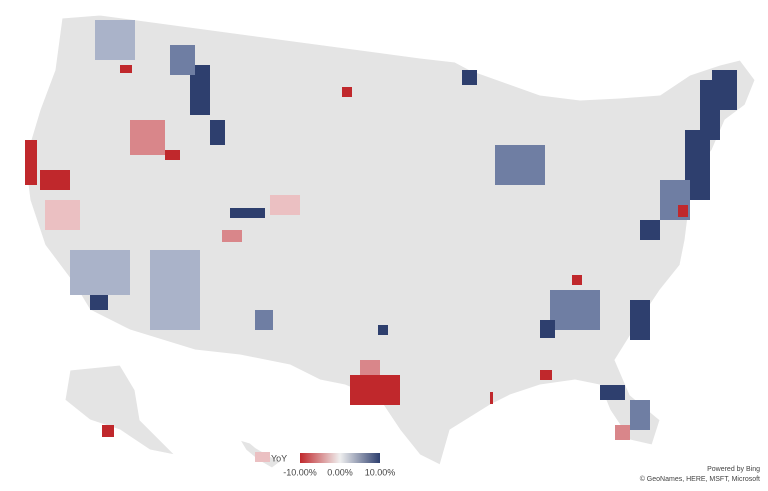 The image size is (768, 491). What do you see at coordinates (380, 472) in the screenshot?
I see `legend-tick-label: 10.00%` at bounding box center [380, 472].